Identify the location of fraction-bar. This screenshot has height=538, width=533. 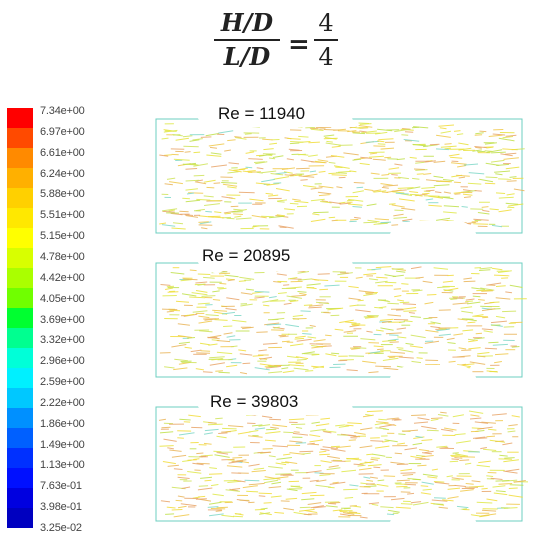
(326, 40).